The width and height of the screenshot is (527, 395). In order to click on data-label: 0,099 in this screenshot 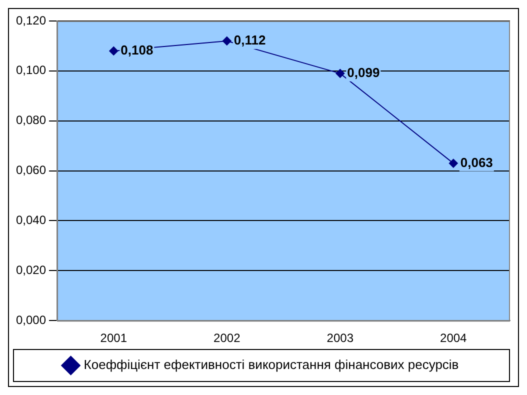, I will do `click(363, 72)`.